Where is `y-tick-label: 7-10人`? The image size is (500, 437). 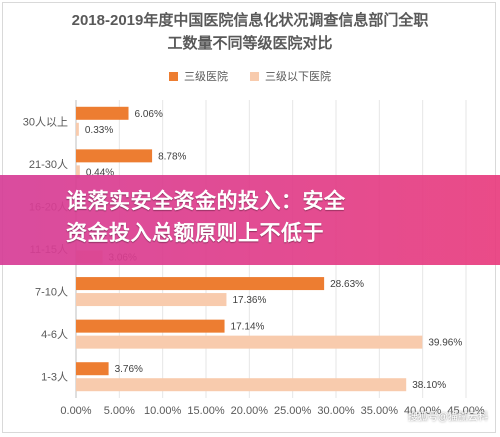 y-tick-label: 7-10人 is located at coordinates (51, 292).